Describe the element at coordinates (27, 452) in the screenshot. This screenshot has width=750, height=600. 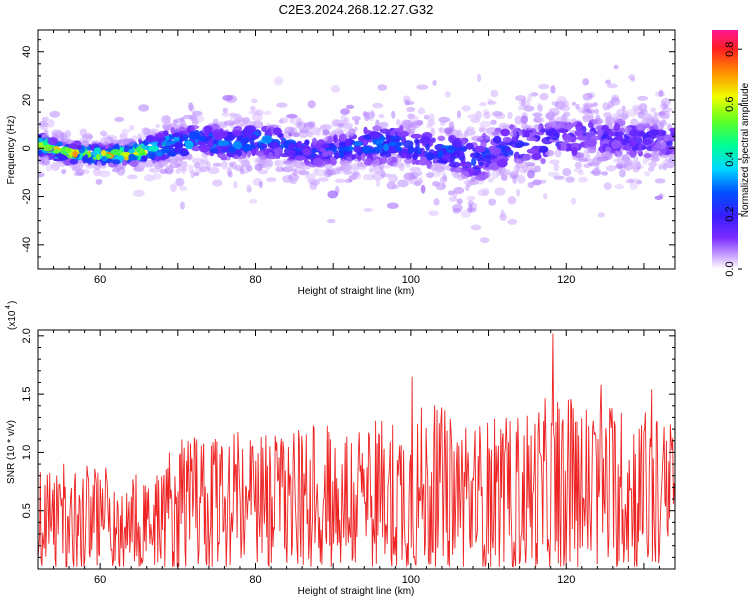
I see `tick-label: 1.0` at that location.